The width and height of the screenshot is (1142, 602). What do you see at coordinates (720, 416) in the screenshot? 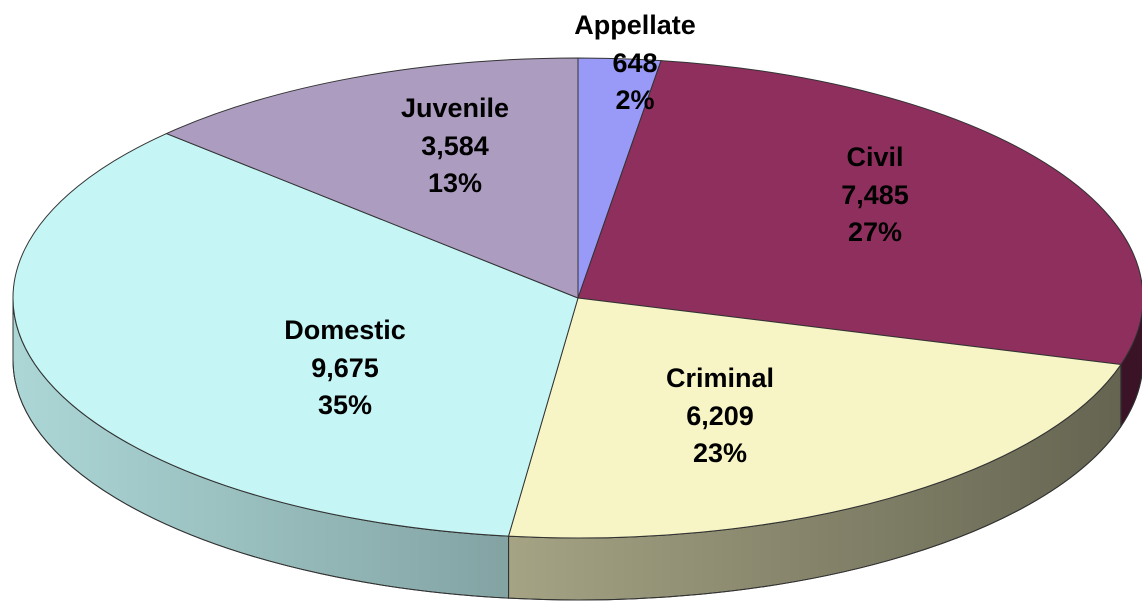
I see `value-label: 6,209` at bounding box center [720, 416].